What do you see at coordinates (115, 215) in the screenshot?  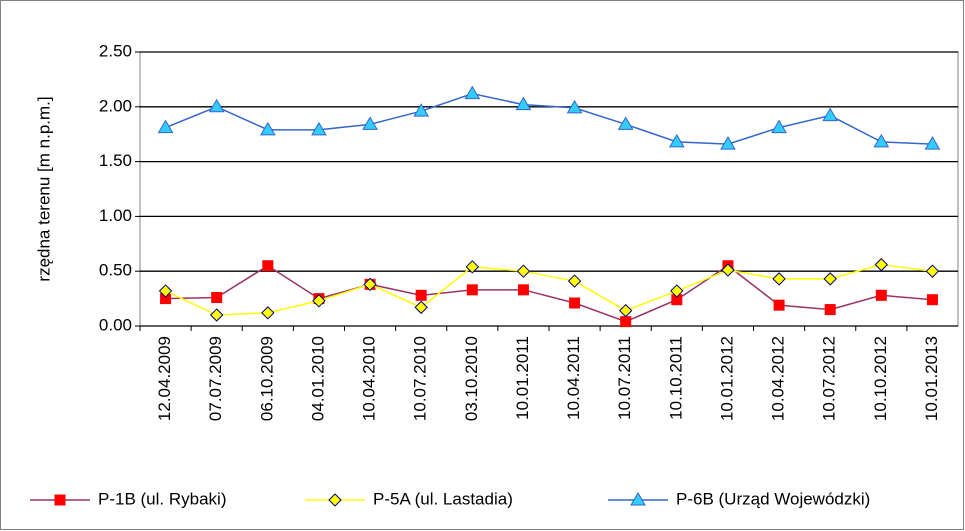 I see `y-tick-label: 1.00` at bounding box center [115, 215].